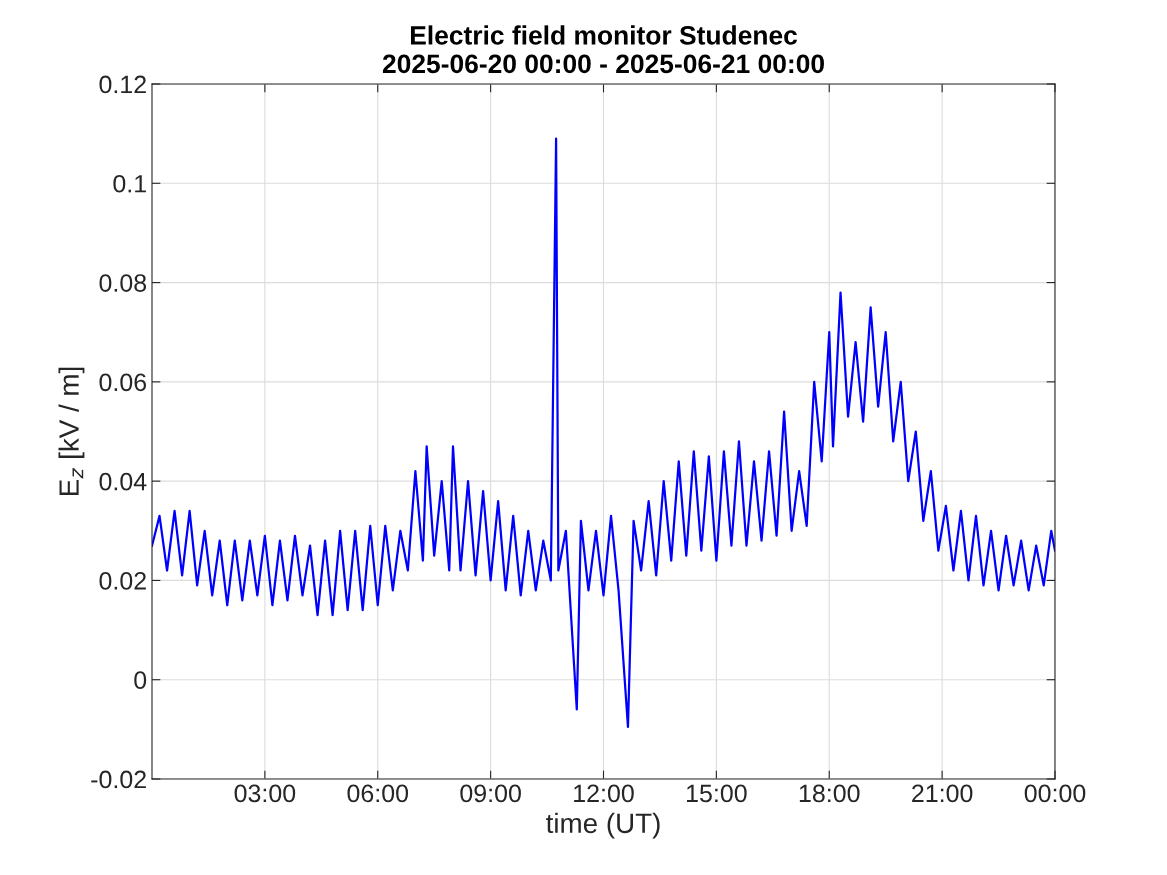 This screenshot has width=1167, height=875. Describe the element at coordinates (71, 431) in the screenshot. I see `y-axis-title: E$_{z}$ [kV / m]` at that location.